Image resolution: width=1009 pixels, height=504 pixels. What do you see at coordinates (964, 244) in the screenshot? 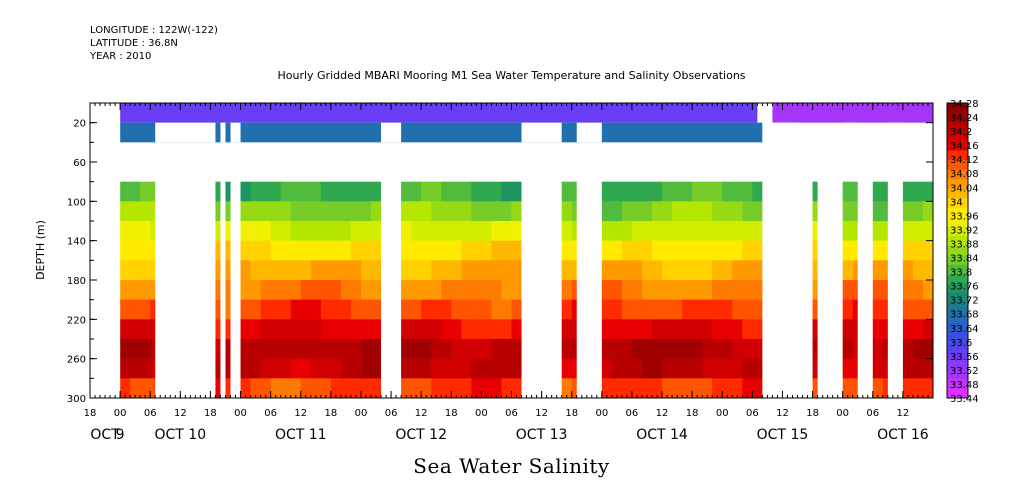
I see `colorbar-label: 33.88` at bounding box center [964, 244].